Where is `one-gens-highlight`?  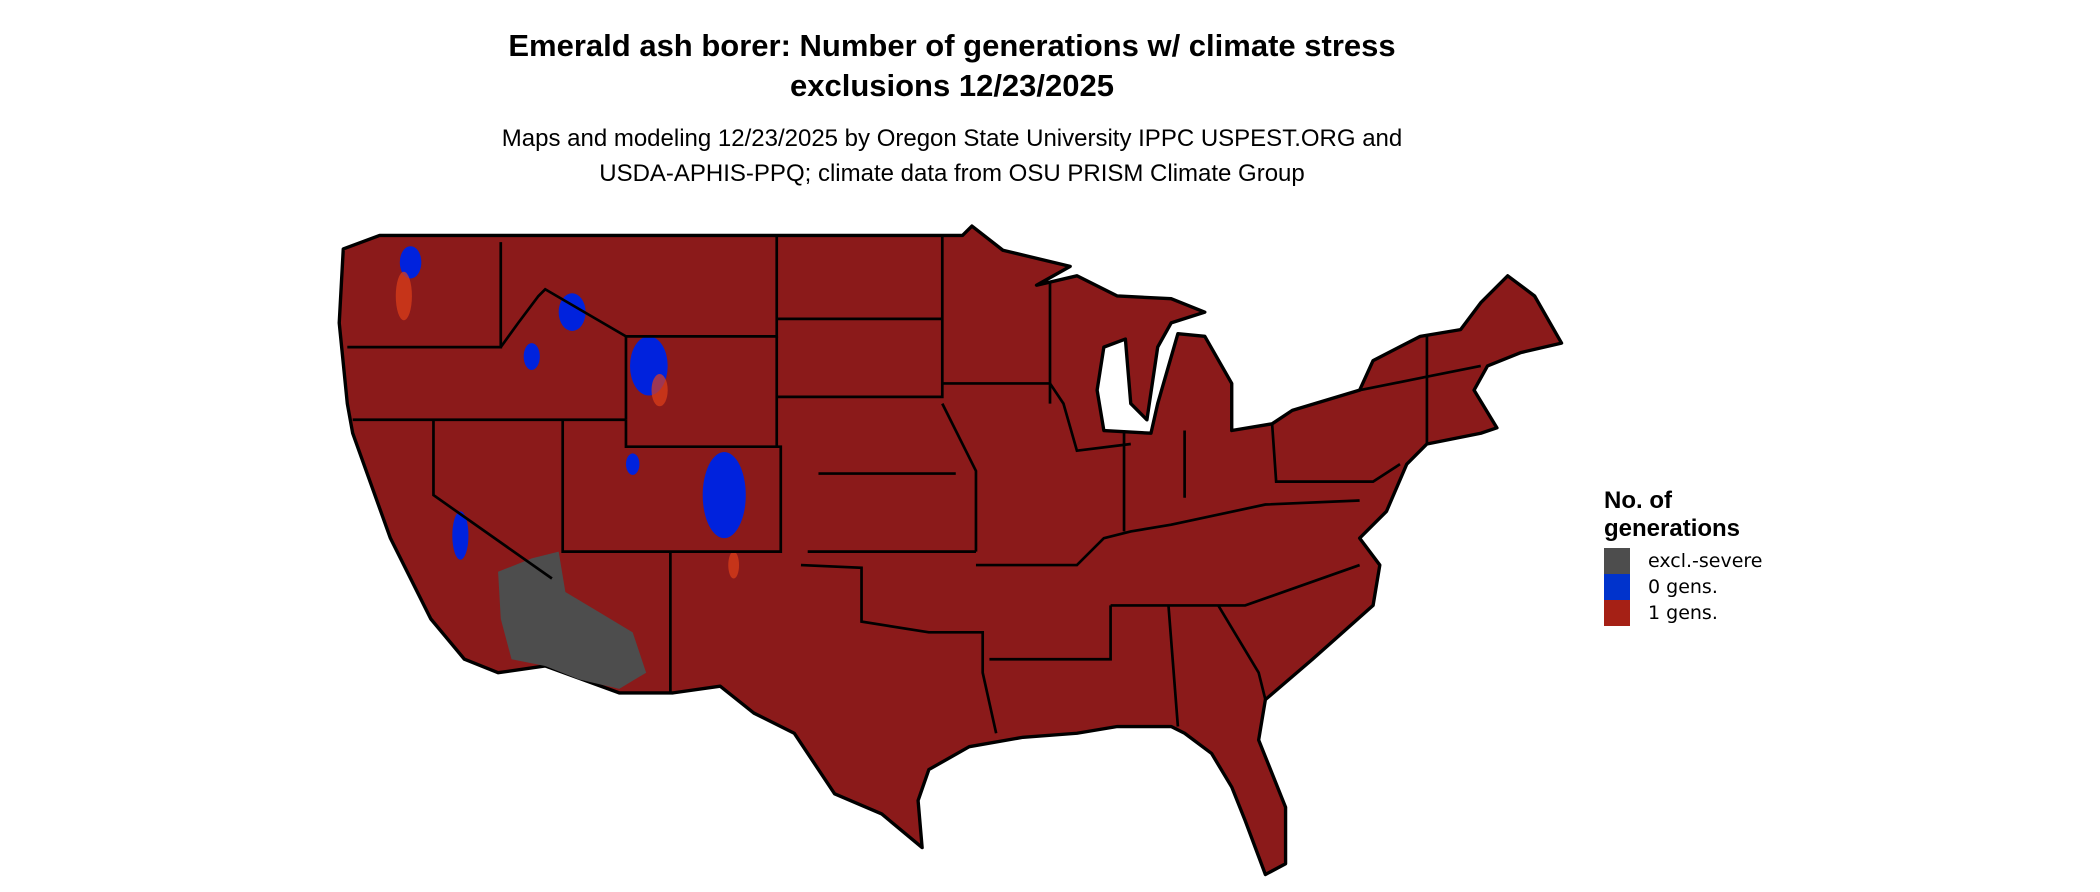 one-gens-highlight is located at coordinates (567, 425).